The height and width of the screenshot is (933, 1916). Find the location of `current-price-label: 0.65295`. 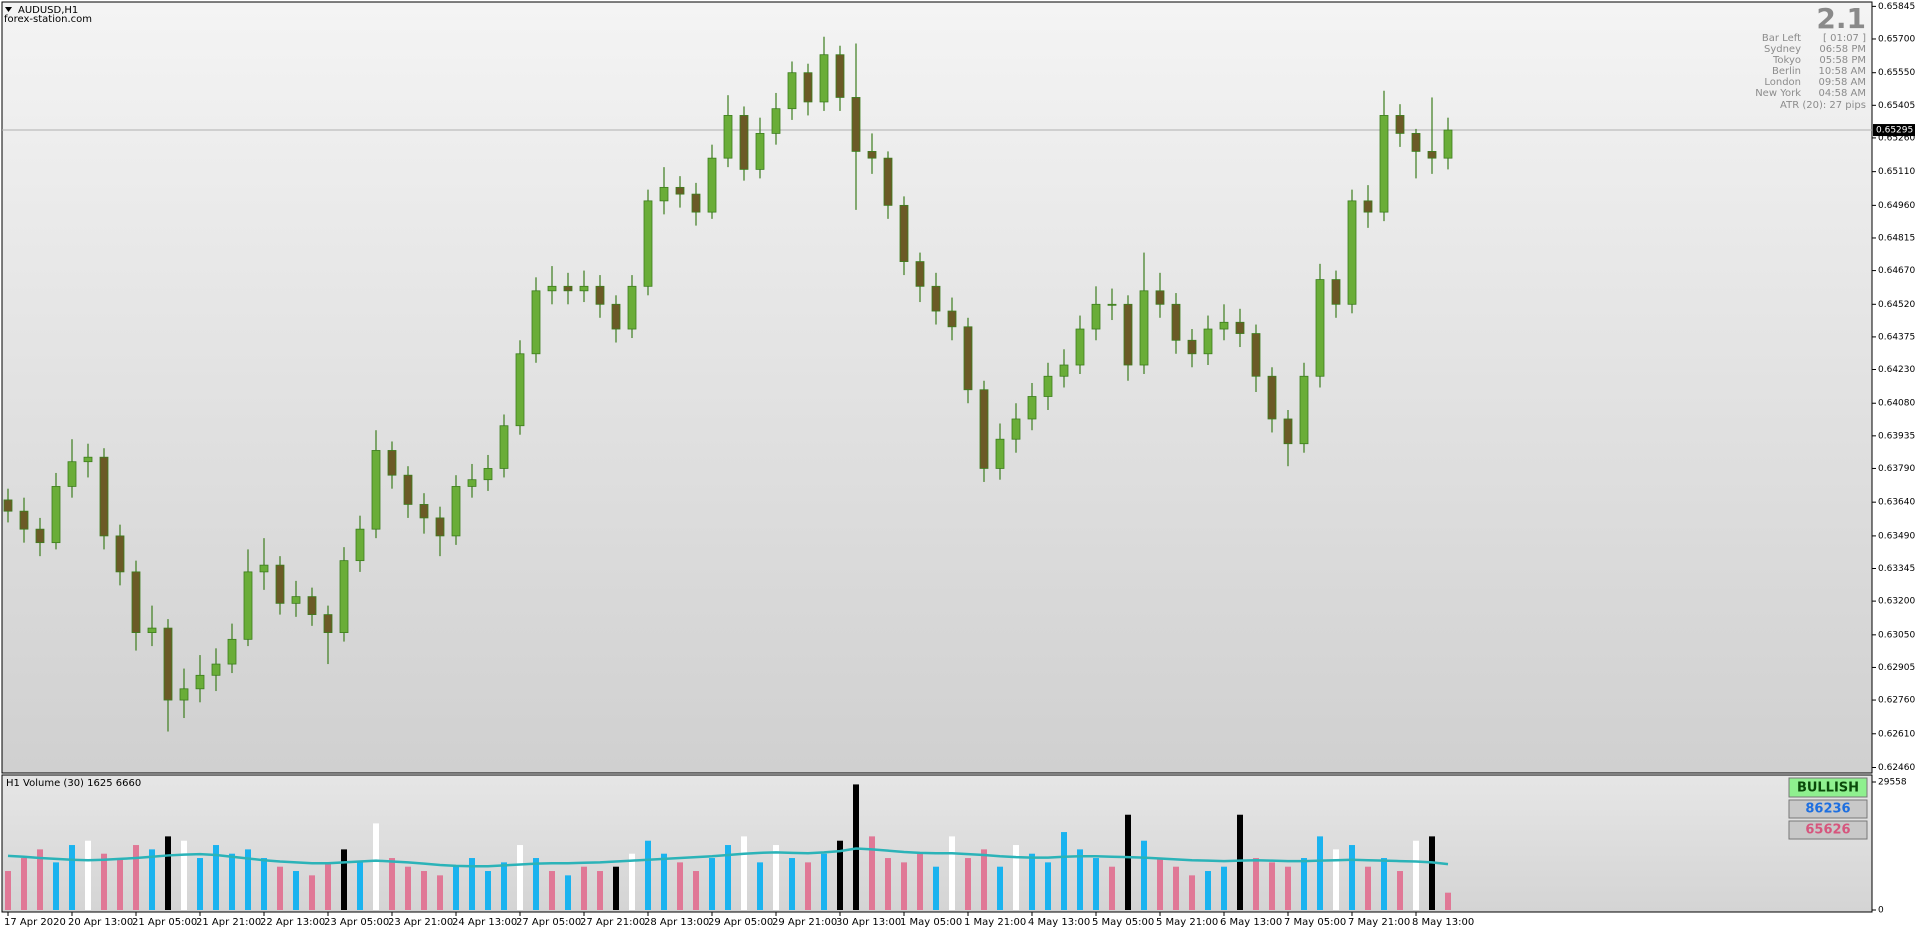

current-price-label: 0.65295 is located at coordinates (1894, 131).